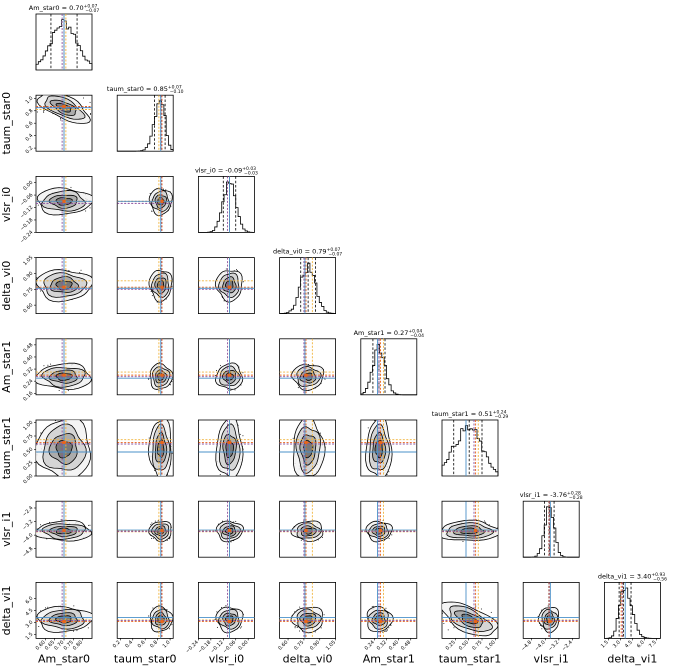  Describe the element at coordinates (6, 204) in the screenshot. I see `y-axis-label-vlsr_i0: vlsr_i0` at that location.